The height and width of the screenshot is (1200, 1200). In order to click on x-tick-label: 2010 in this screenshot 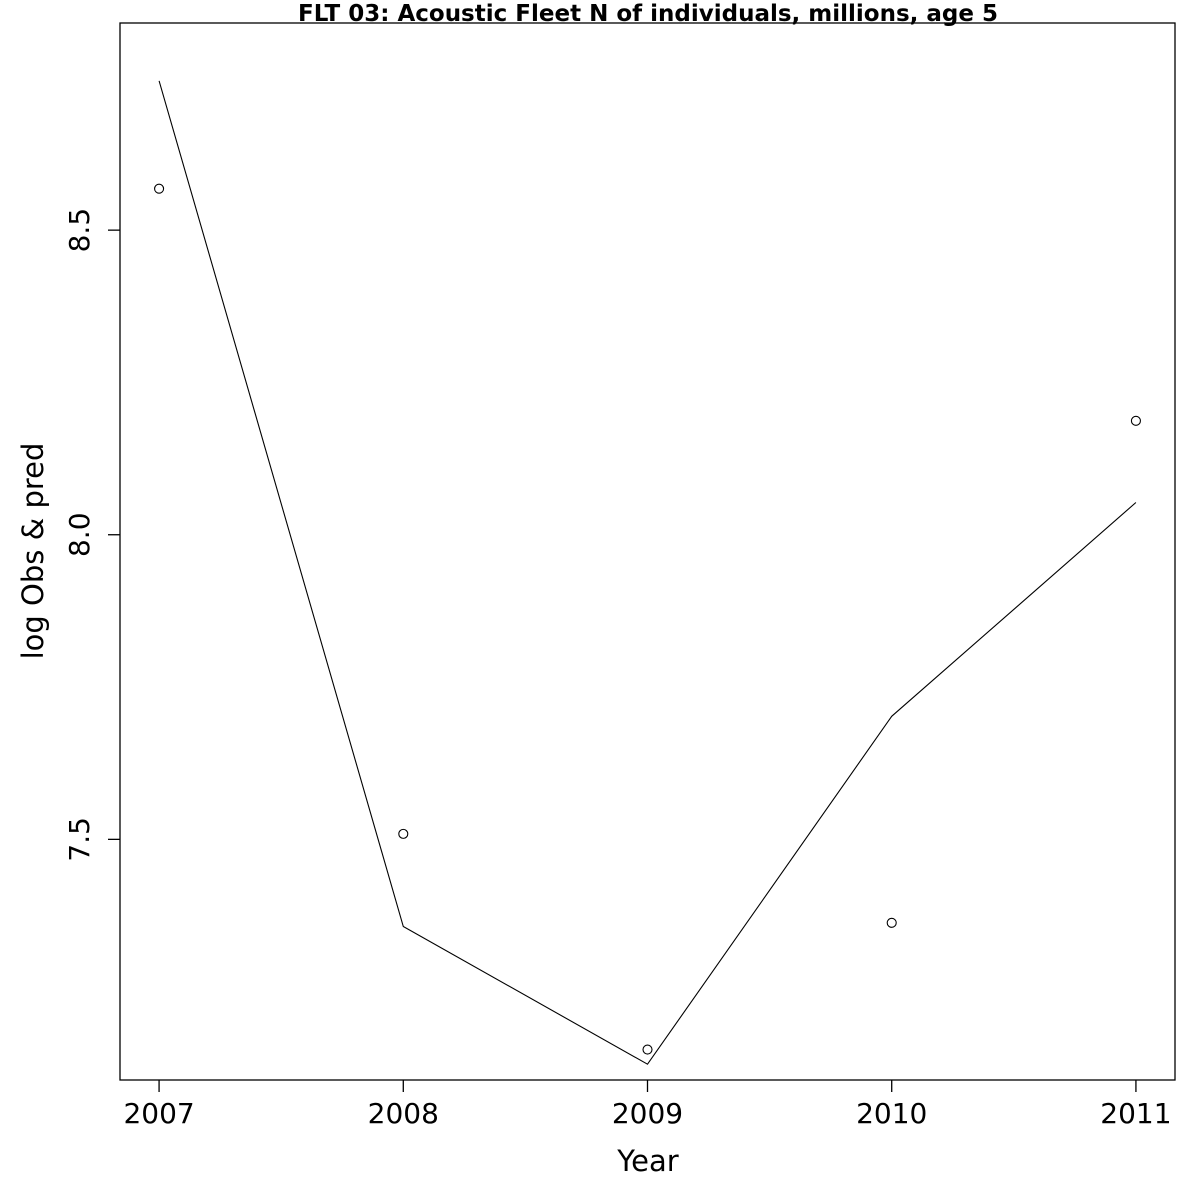, I will do `click(891, 1113)`.